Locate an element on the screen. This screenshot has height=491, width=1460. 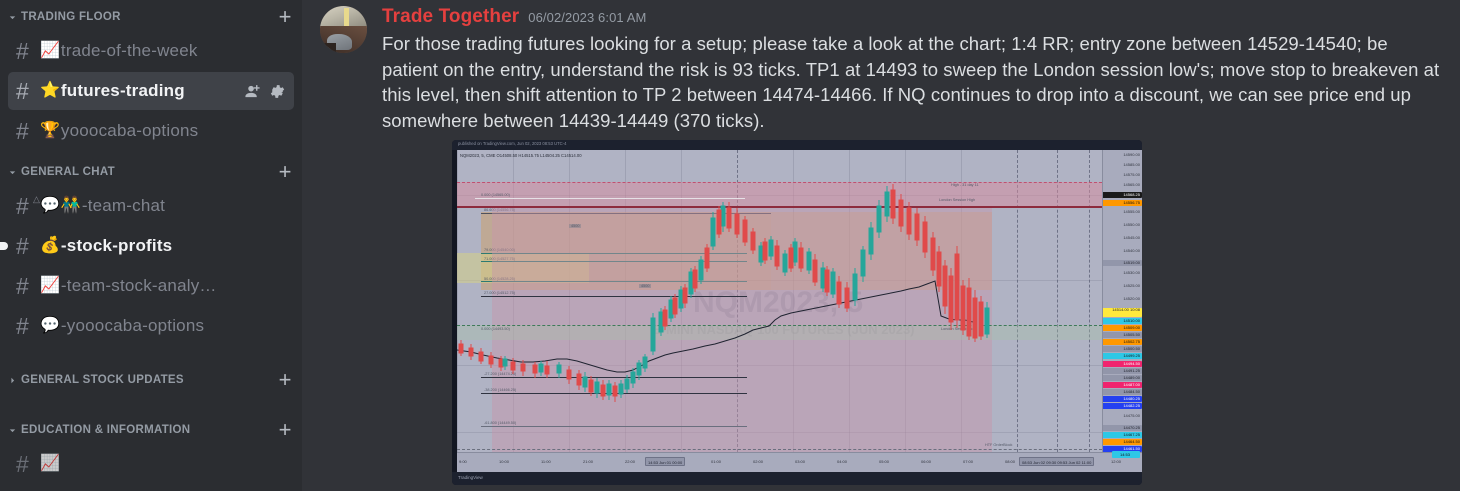
time-box-session: 08:53 Jun 02 09:30 09:53 Jun 02 11:00 is located at coordinates (1057, 461).